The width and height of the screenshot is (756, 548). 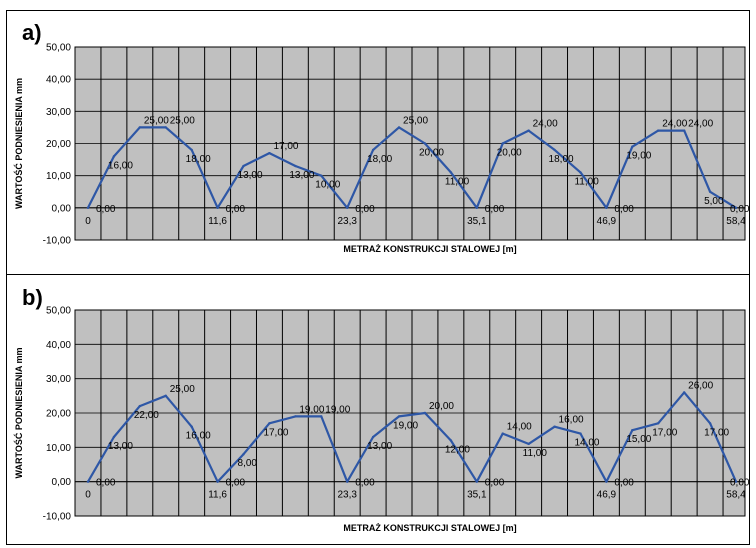 I want to click on x-tick-label: 11,6, so click(x=217, y=495).